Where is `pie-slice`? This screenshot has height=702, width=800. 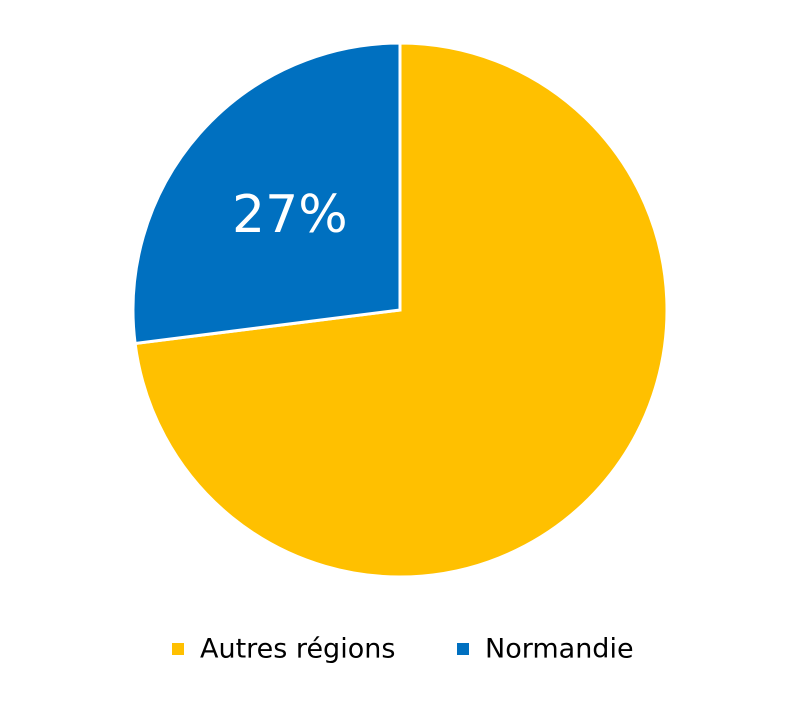
pie-slice is located at coordinates (266, 193).